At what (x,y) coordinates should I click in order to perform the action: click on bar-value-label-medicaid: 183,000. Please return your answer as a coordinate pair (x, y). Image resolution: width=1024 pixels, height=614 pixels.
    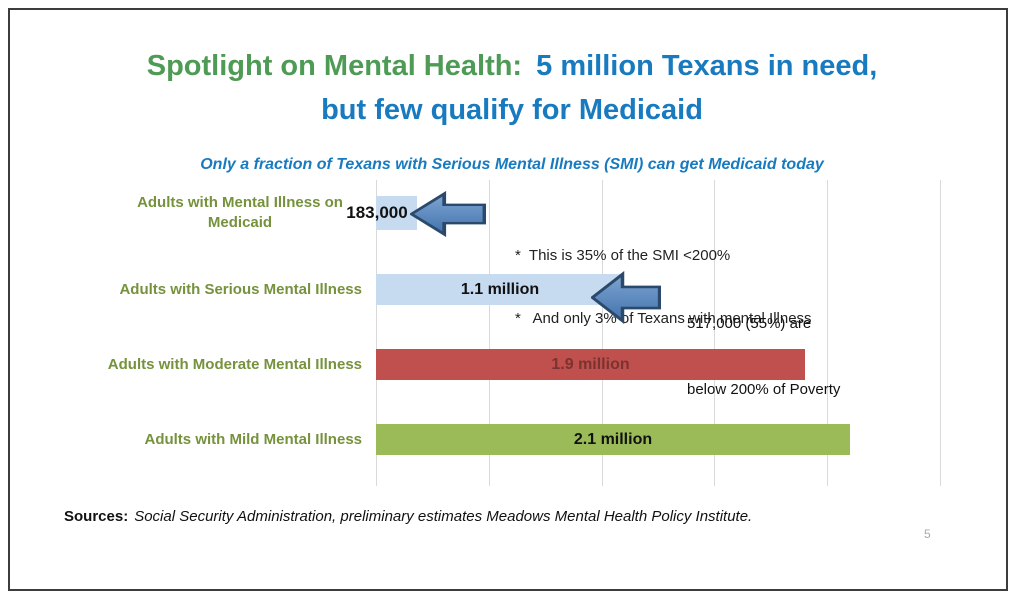
    Looking at the image, I should click on (377, 212).